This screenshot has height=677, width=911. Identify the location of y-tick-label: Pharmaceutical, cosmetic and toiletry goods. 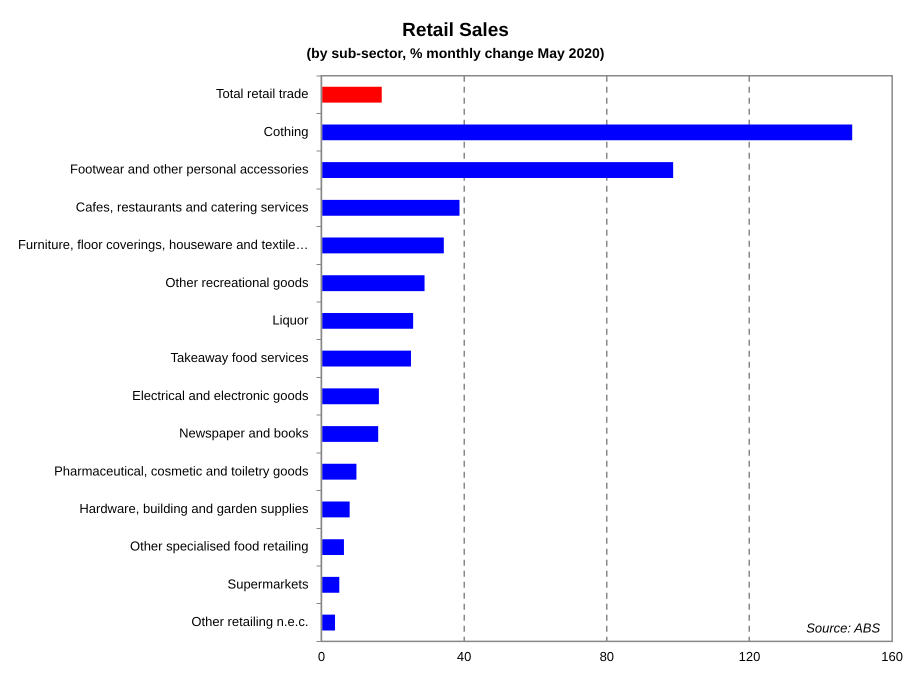
(181, 470).